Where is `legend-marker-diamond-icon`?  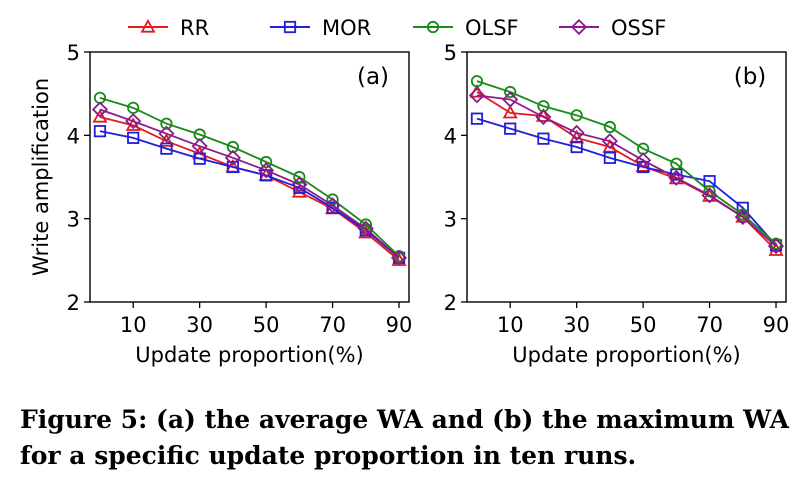 legend-marker-diamond-icon is located at coordinates (579, 27).